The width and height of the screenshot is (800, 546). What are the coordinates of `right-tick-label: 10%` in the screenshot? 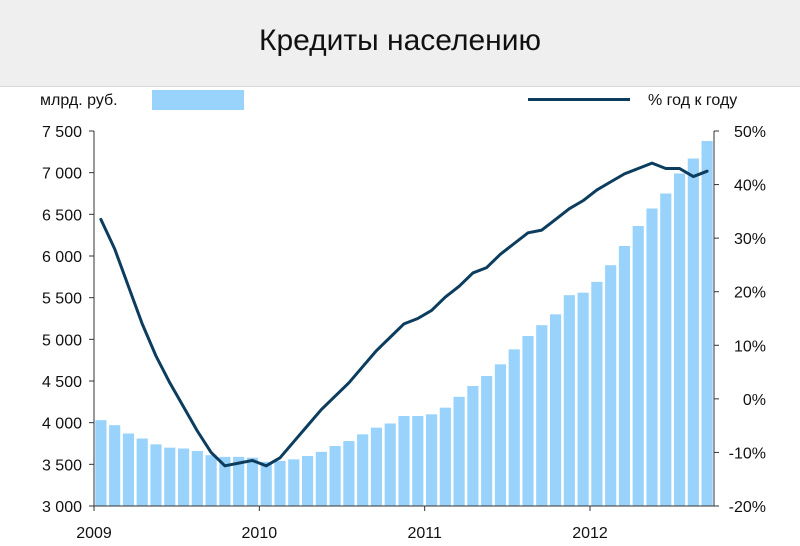 It's located at (750, 346).